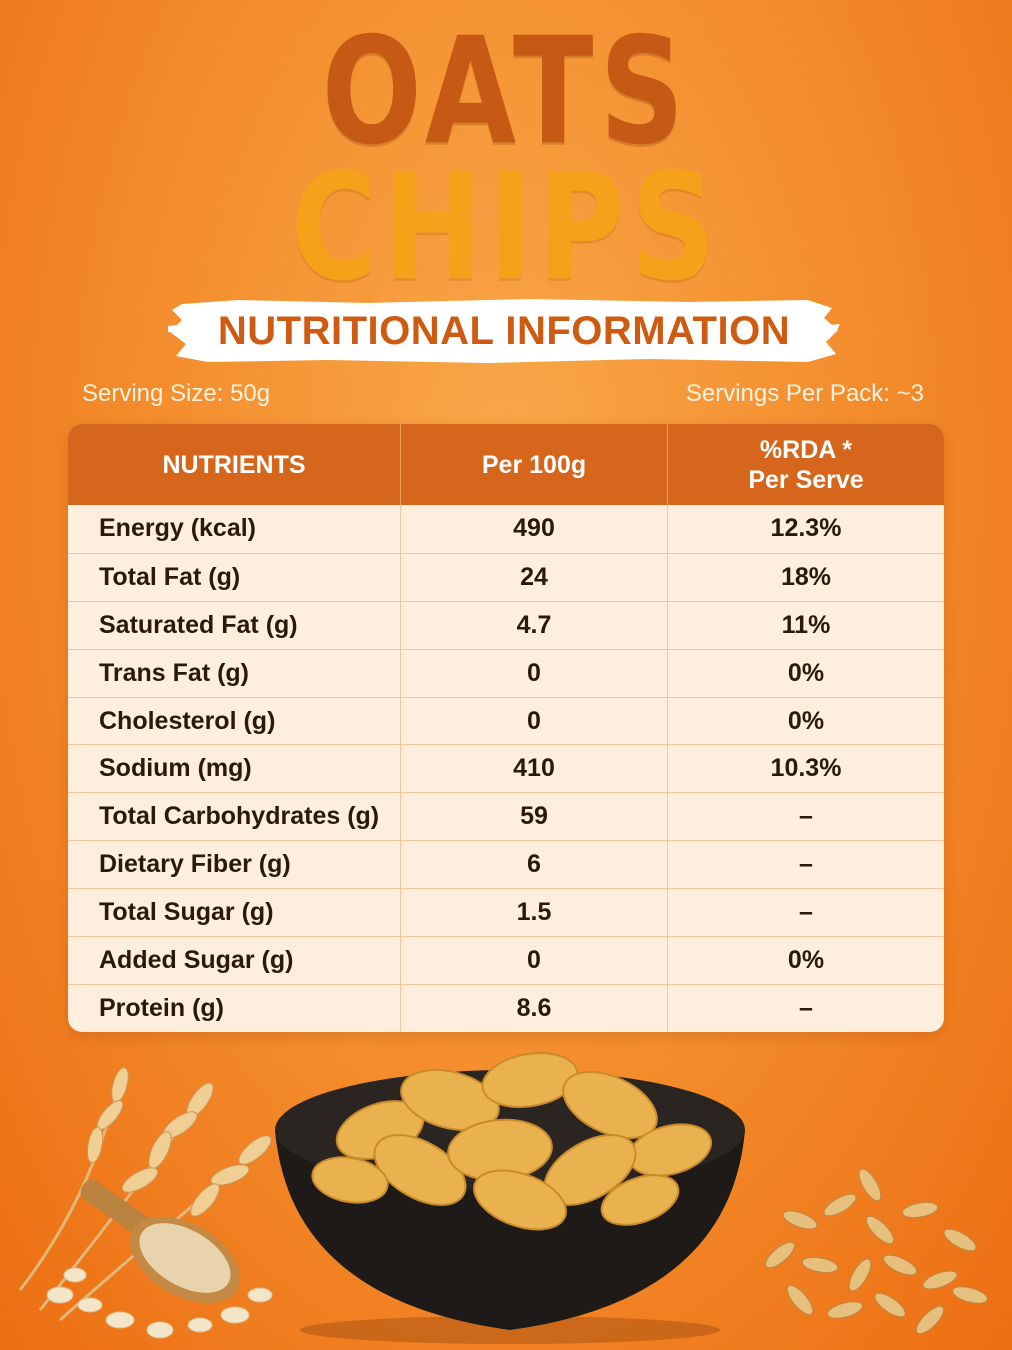 The width and height of the screenshot is (1012, 1350). Describe the element at coordinates (806, 576) in the screenshot. I see `nutrient-rda: 18%` at that location.